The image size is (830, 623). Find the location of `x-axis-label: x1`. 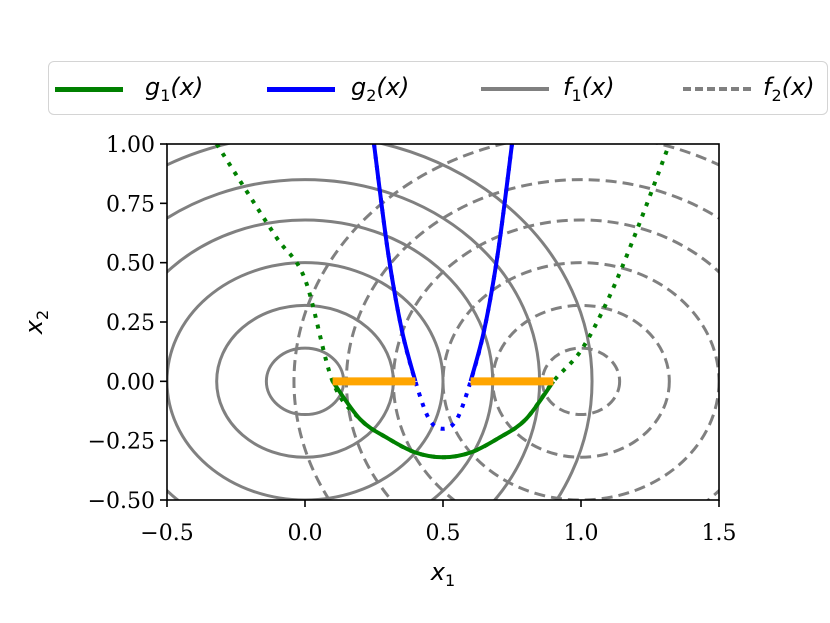

x-axis-label: x1 is located at coordinates (442, 574).